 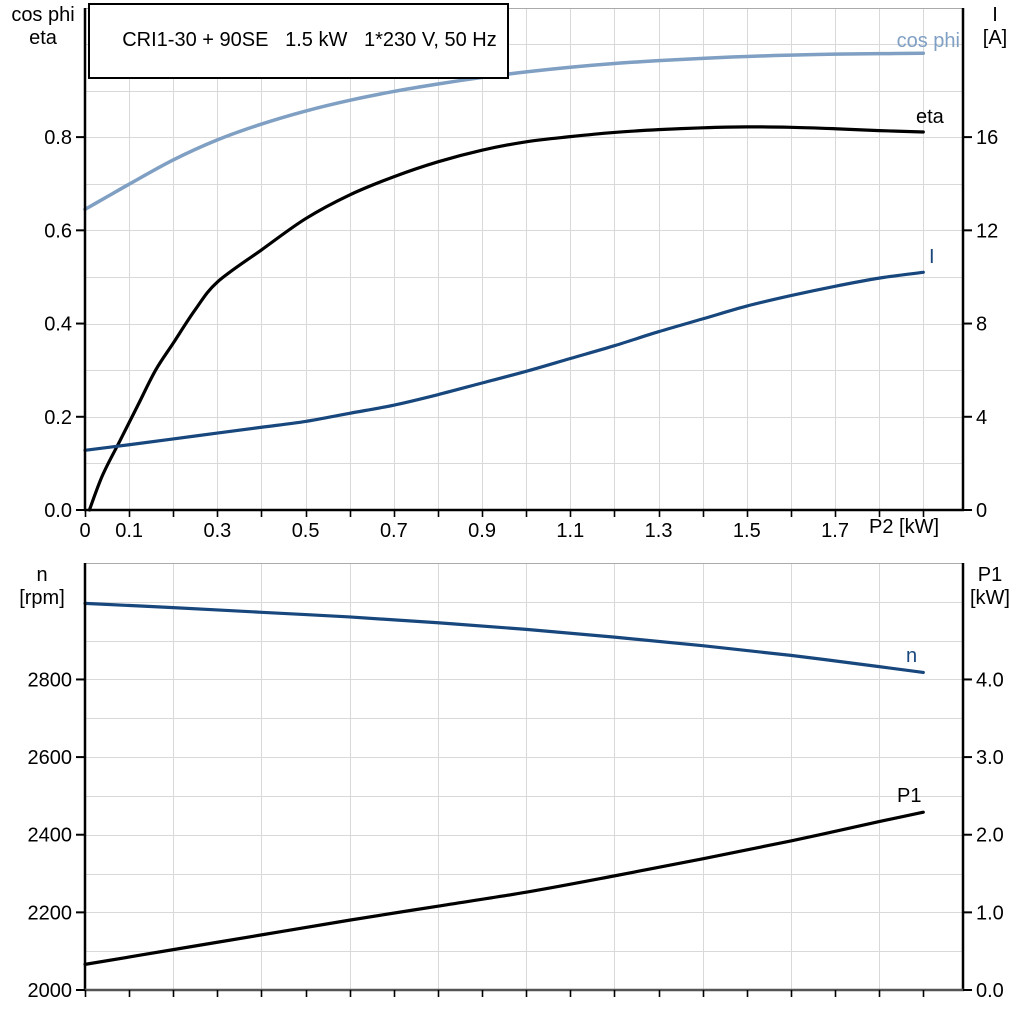 I want to click on chart-title-box: CRI1-30 + 90SE 1.5 kW 1*230 V, 50 Hz, so click(x=298, y=41).